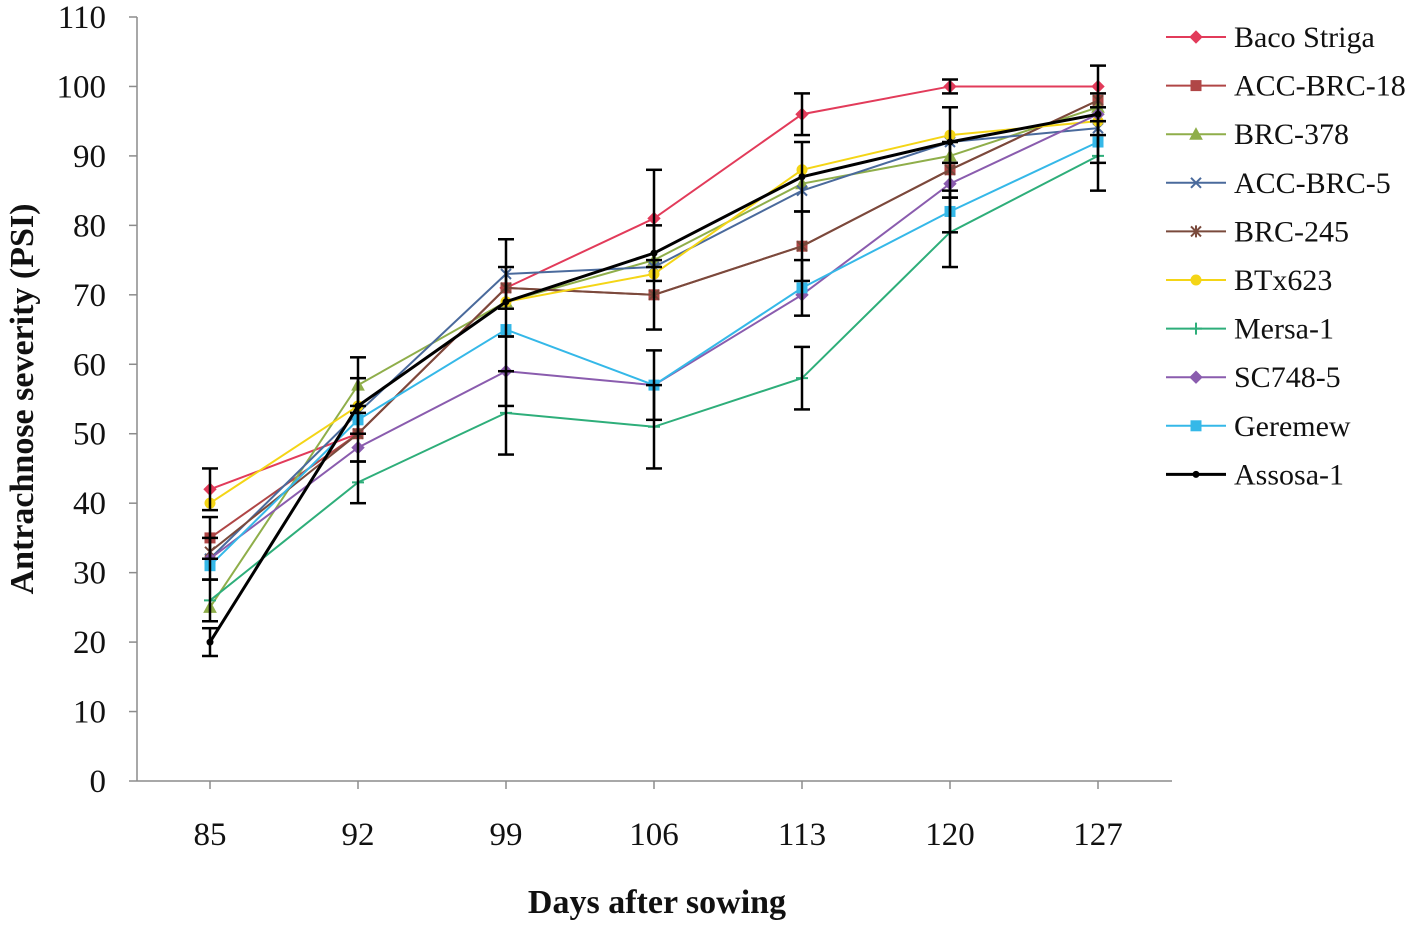 This screenshot has height=929, width=1417. I want to click on x-tick-label: 127, so click(1098, 835).